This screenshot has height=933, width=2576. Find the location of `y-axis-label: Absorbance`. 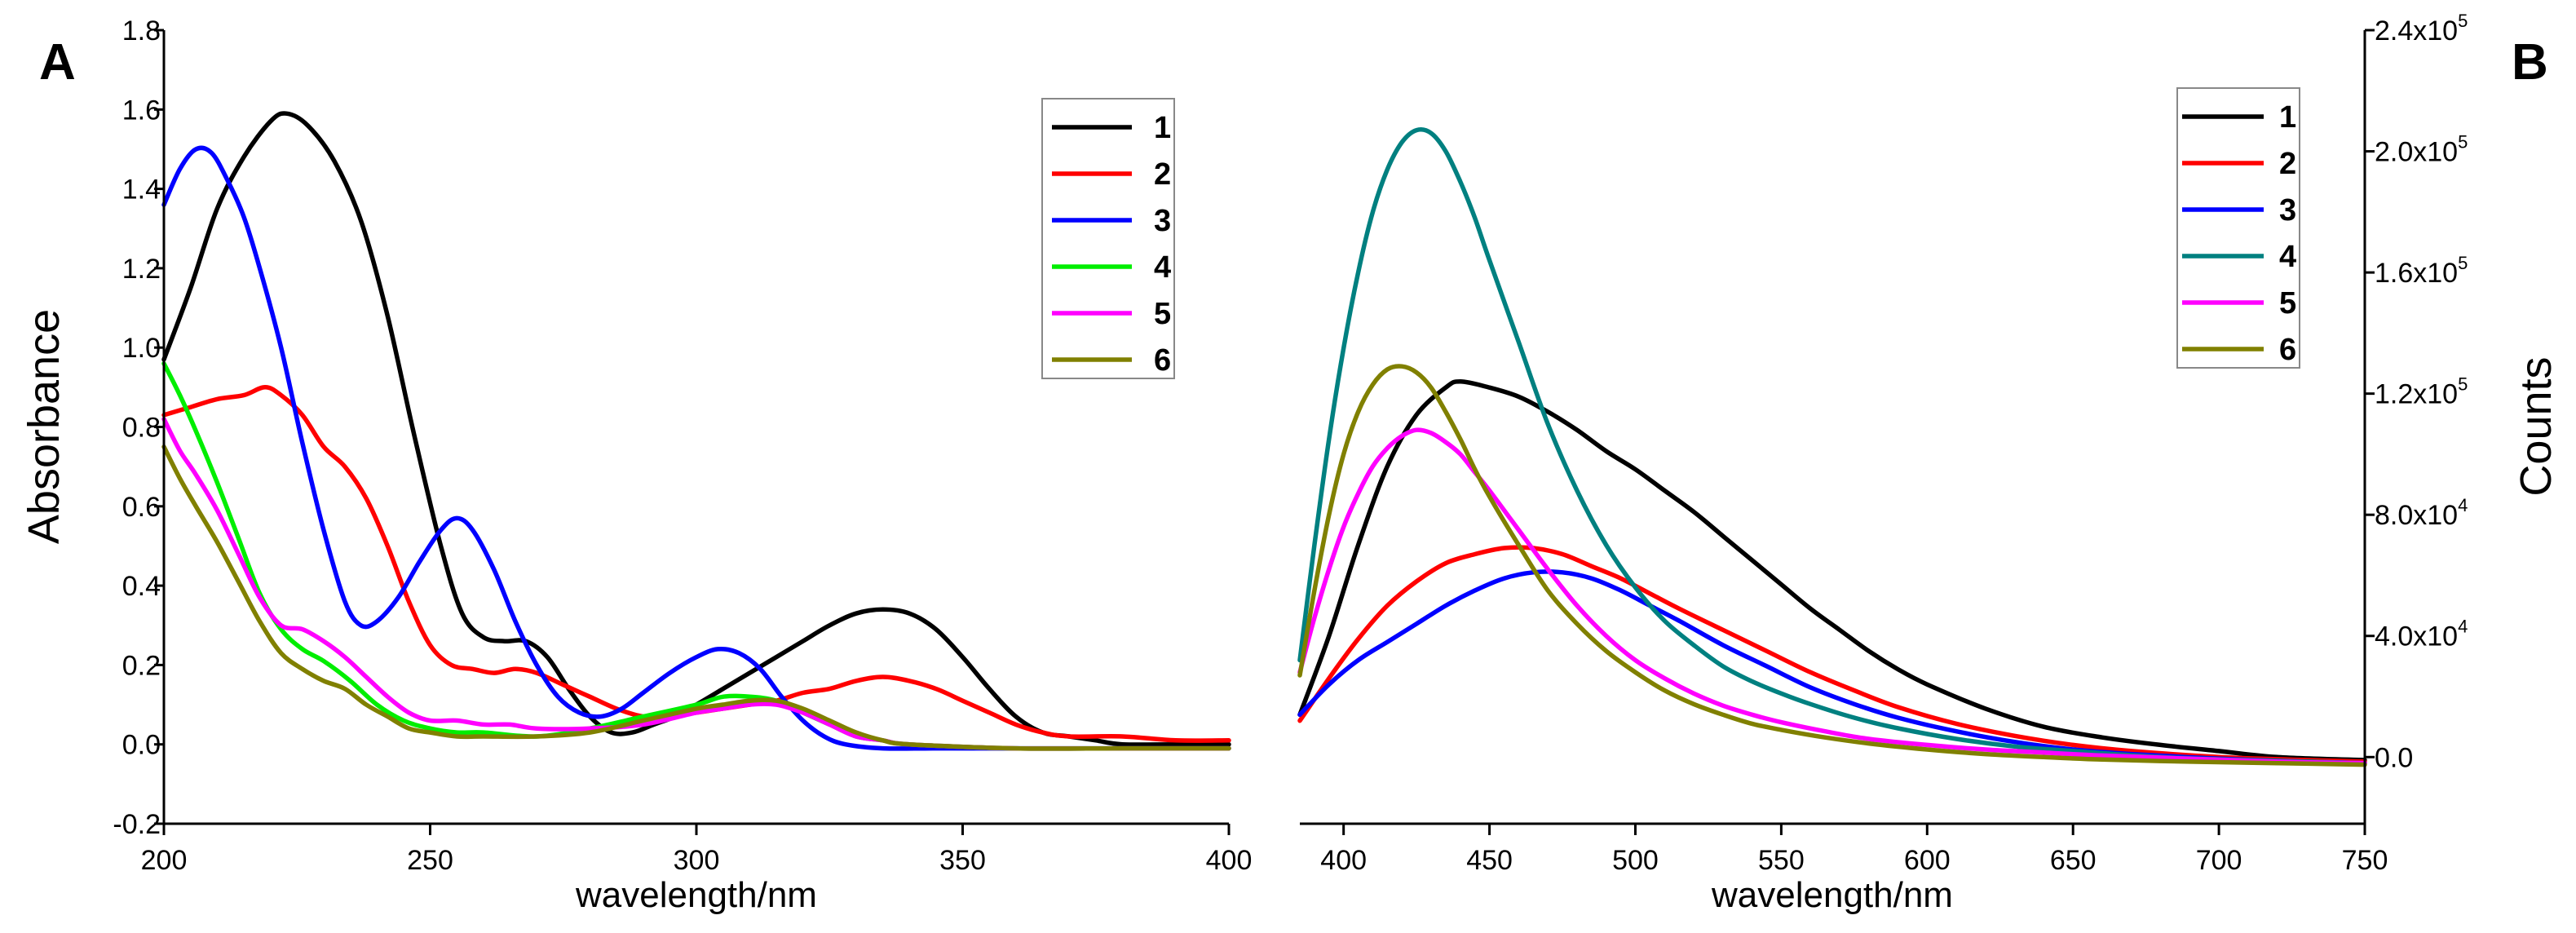

y-axis-label: Absorbance is located at coordinates (44, 426).